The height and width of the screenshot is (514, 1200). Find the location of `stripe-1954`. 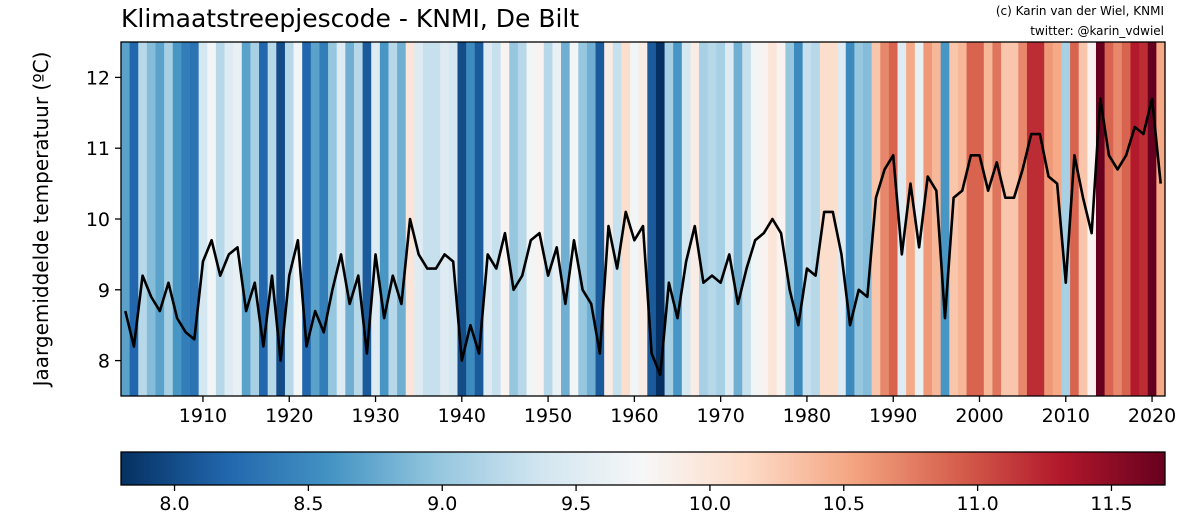

stripe-1954 is located at coordinates (583, 219).